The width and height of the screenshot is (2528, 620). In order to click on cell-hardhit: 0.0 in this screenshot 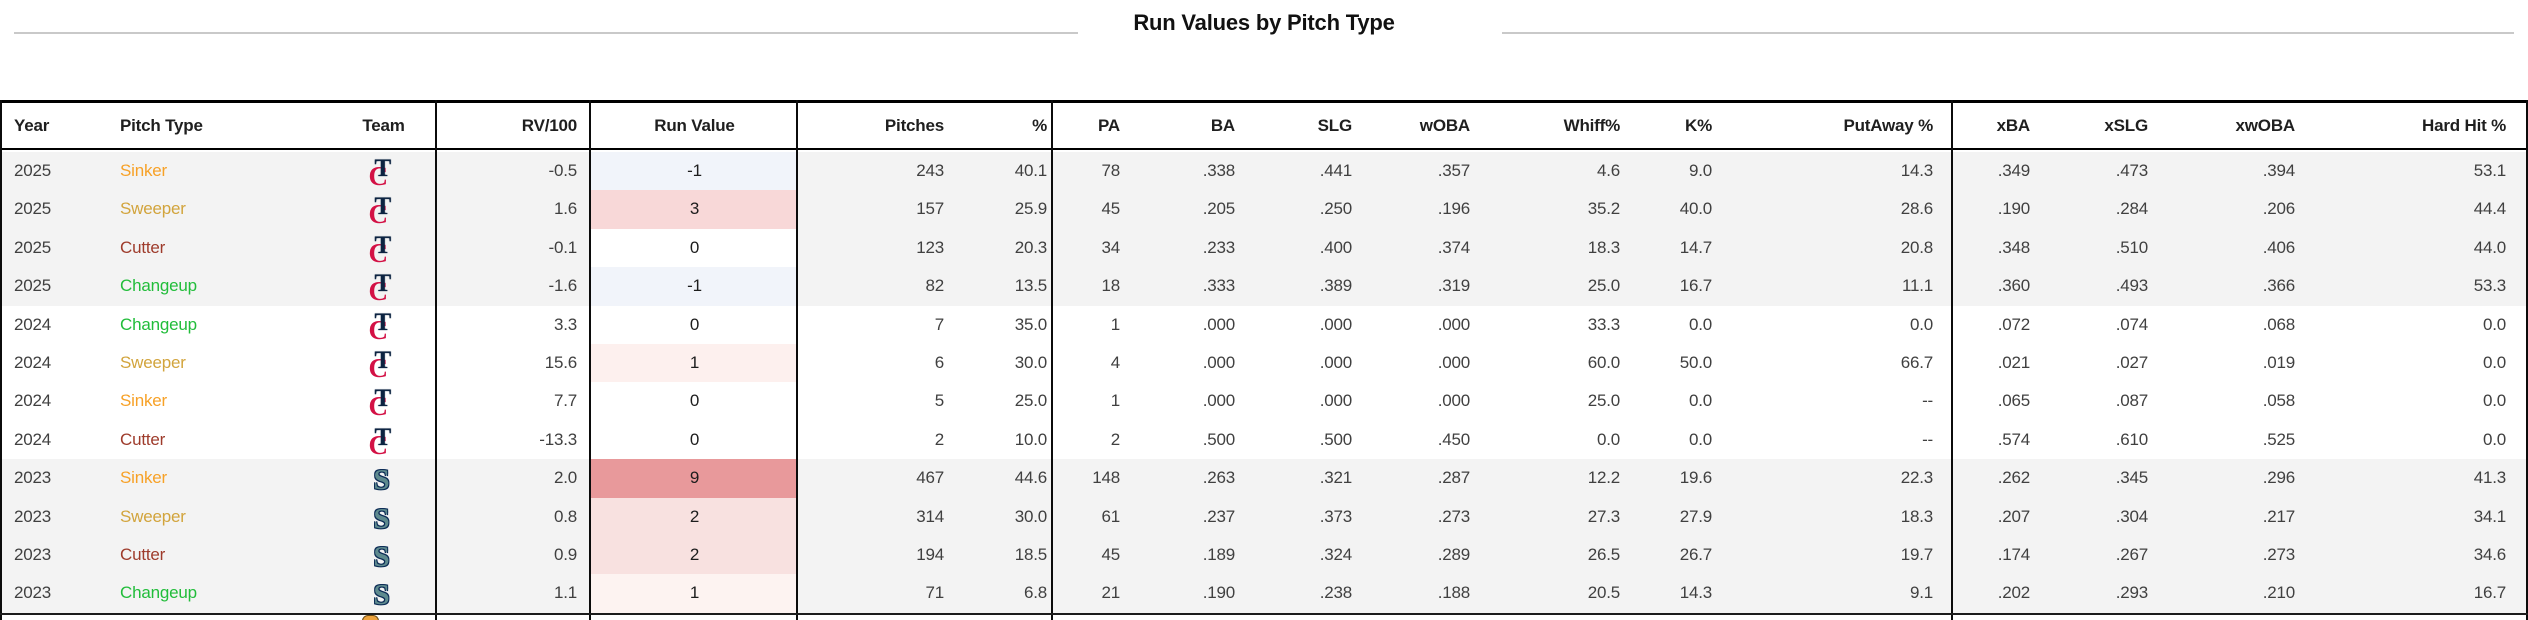, I will do `click(2494, 363)`.